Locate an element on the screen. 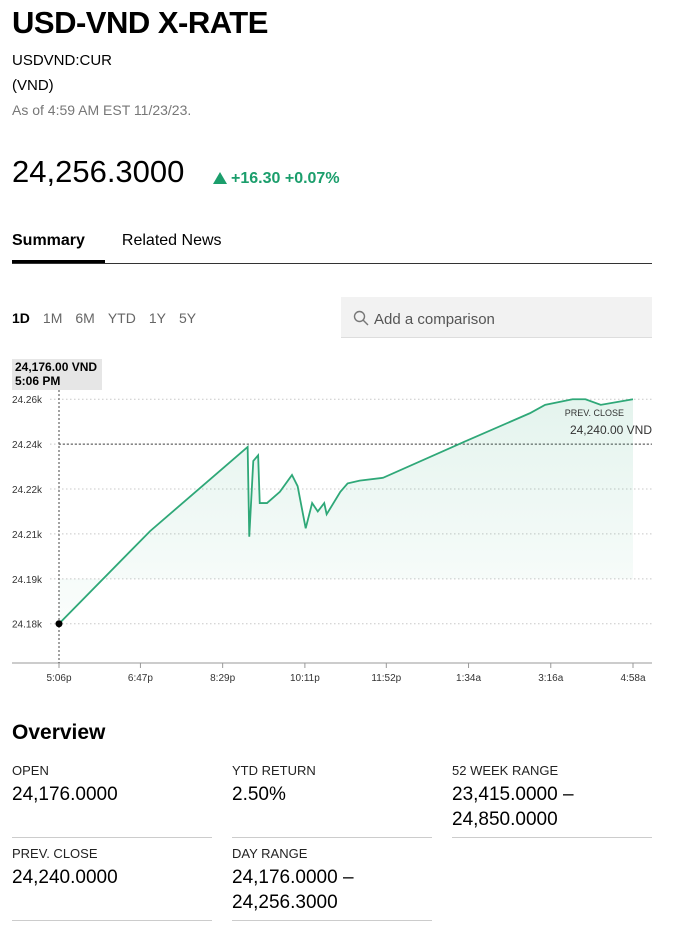 Image resolution: width=692 pixels, height=942 pixels. range-button: YTD is located at coordinates (121, 318).